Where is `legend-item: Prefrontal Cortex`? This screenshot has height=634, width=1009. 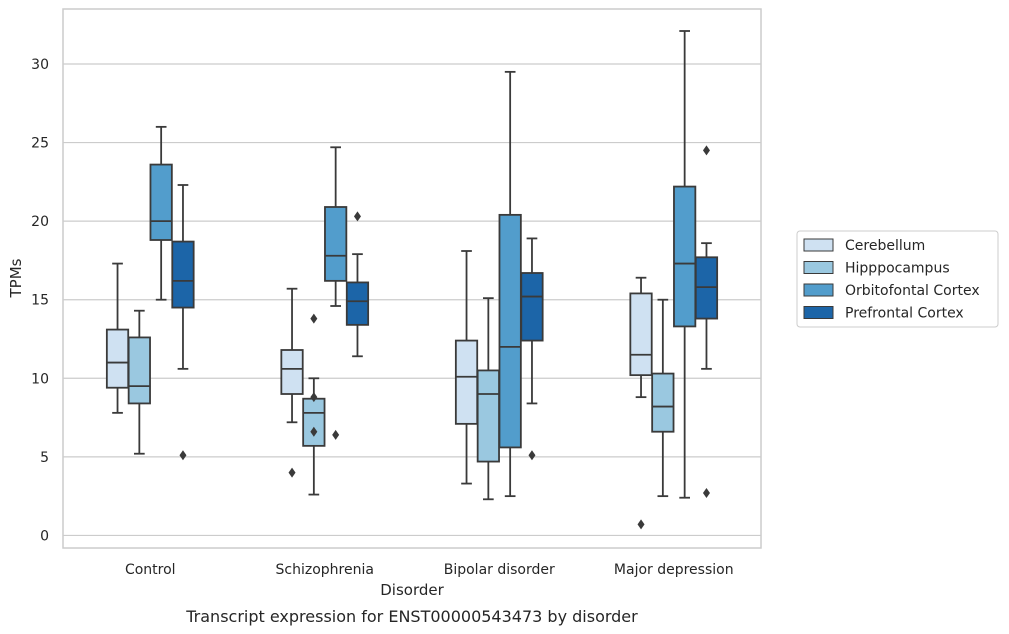
legend-item: Prefrontal Cortex is located at coordinates (883, 314).